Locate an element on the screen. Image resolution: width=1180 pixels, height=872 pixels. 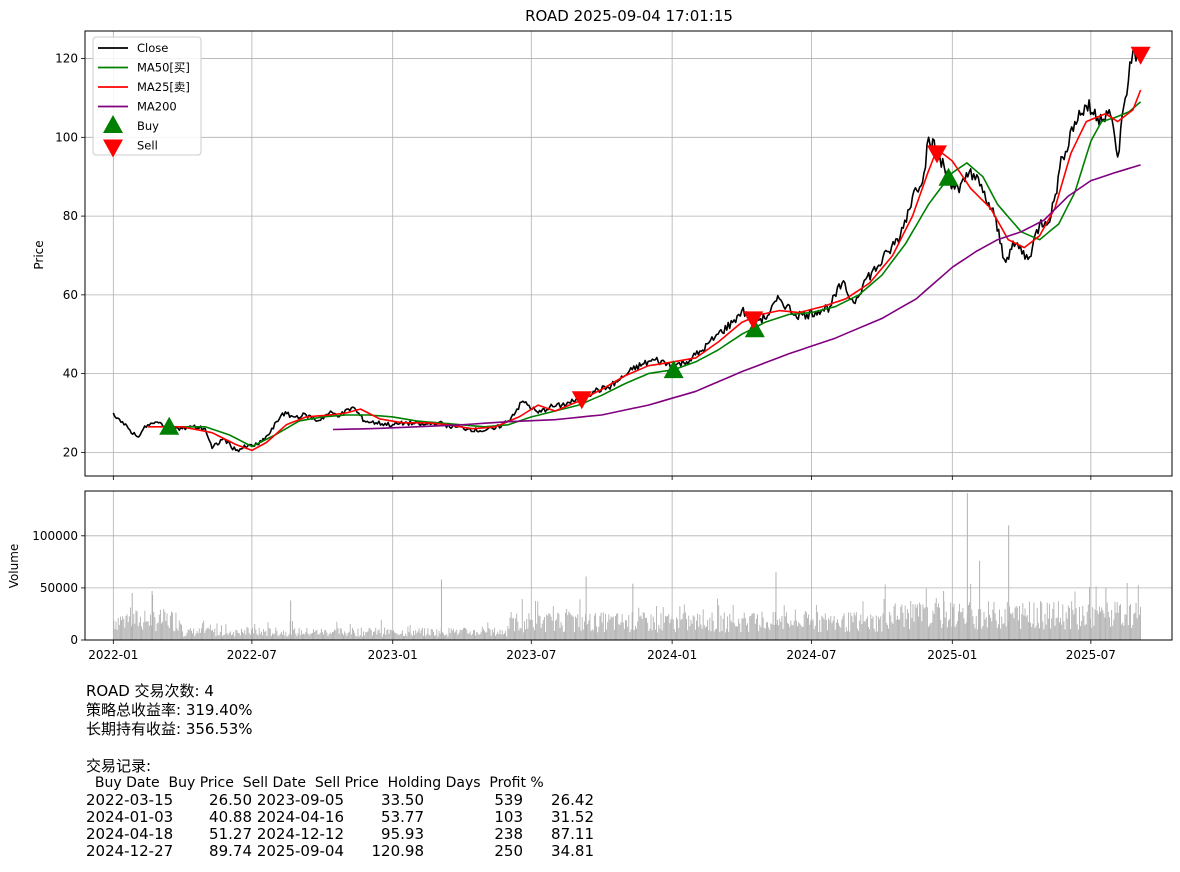
table-row: 2024-12-27 89.74 2025-09-04 120.98 250 34.81 is located at coordinates (340, 851).